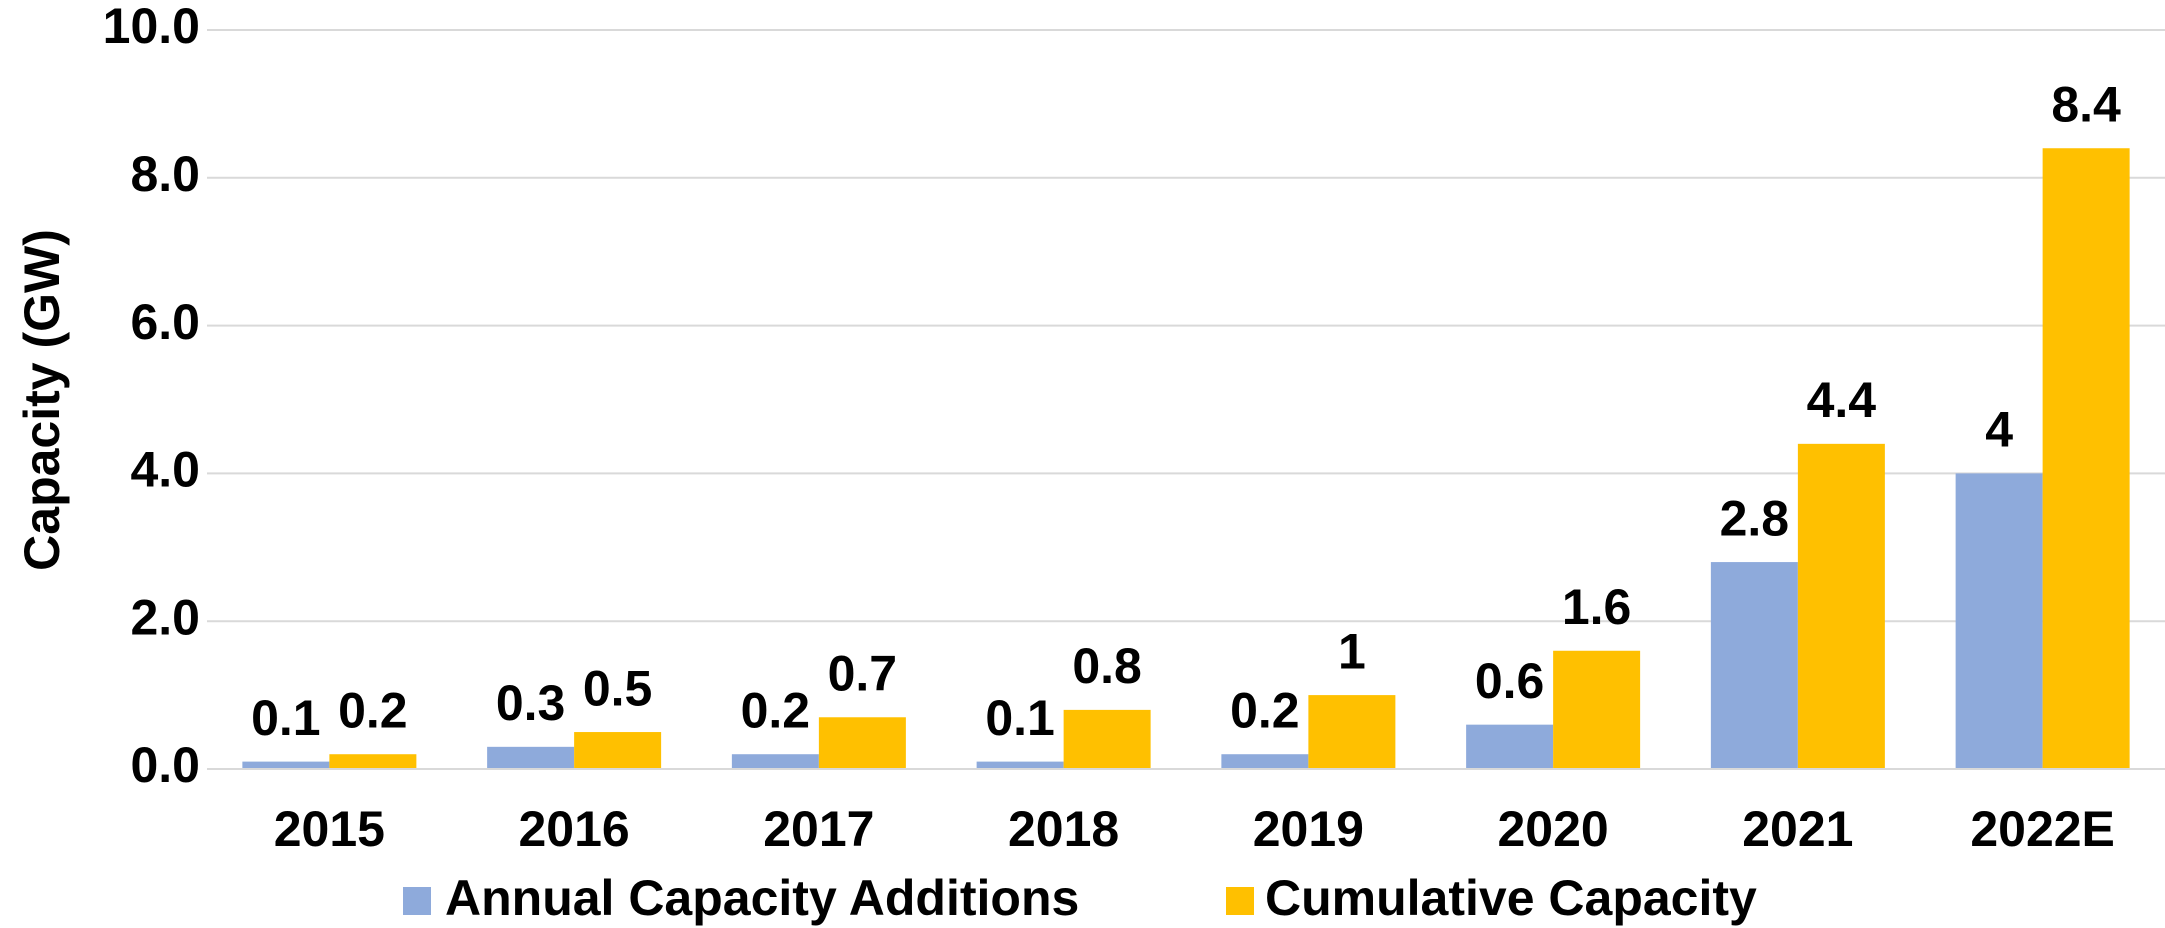 The width and height of the screenshot is (2165, 928). What do you see at coordinates (165, 470) in the screenshot?
I see `y-tick-label: 4.0` at bounding box center [165, 470].